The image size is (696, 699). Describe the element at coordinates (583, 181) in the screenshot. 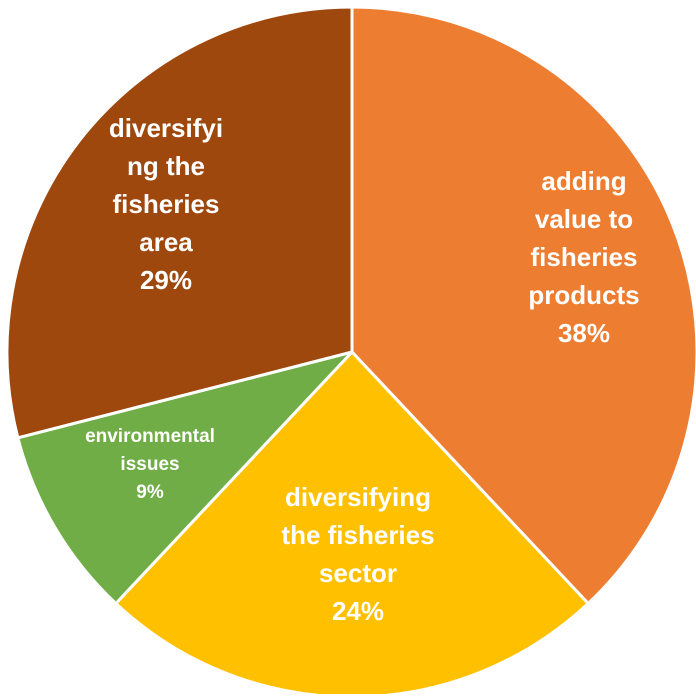

I see `slice-label-line: adding` at that location.